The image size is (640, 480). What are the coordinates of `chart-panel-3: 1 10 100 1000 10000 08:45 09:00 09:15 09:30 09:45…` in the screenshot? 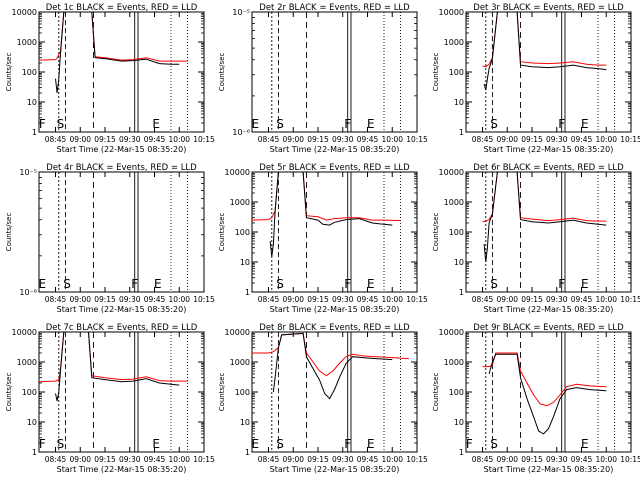 It's located at (536, 78).